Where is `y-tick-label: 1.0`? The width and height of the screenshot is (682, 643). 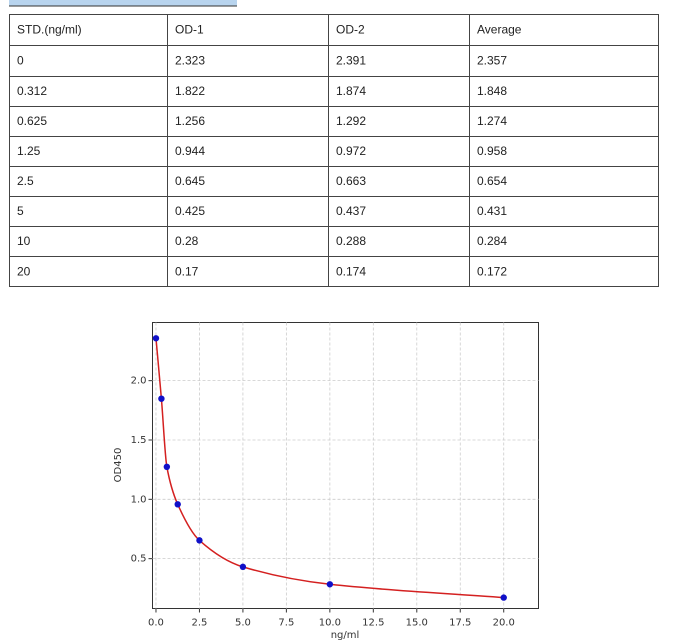
y-tick-label: 1.0 is located at coordinates (139, 499).